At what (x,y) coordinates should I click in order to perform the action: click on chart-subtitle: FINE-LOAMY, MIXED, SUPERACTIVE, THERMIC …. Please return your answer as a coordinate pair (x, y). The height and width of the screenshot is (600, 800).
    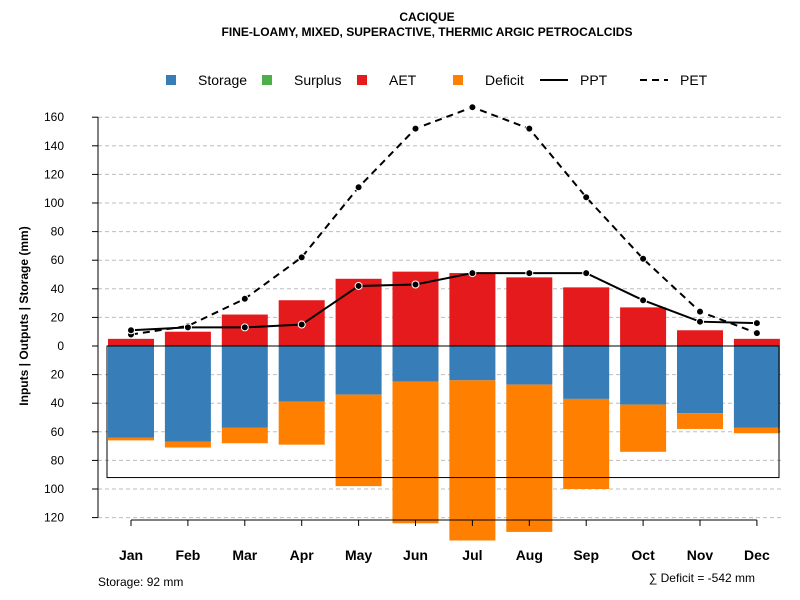
    Looking at the image, I should click on (427, 32).